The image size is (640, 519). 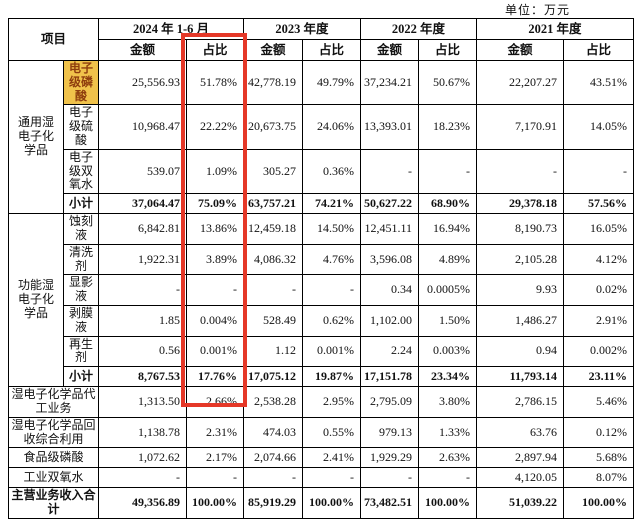 I want to click on ratio-cell: 24.06%, so click(x=331, y=127).